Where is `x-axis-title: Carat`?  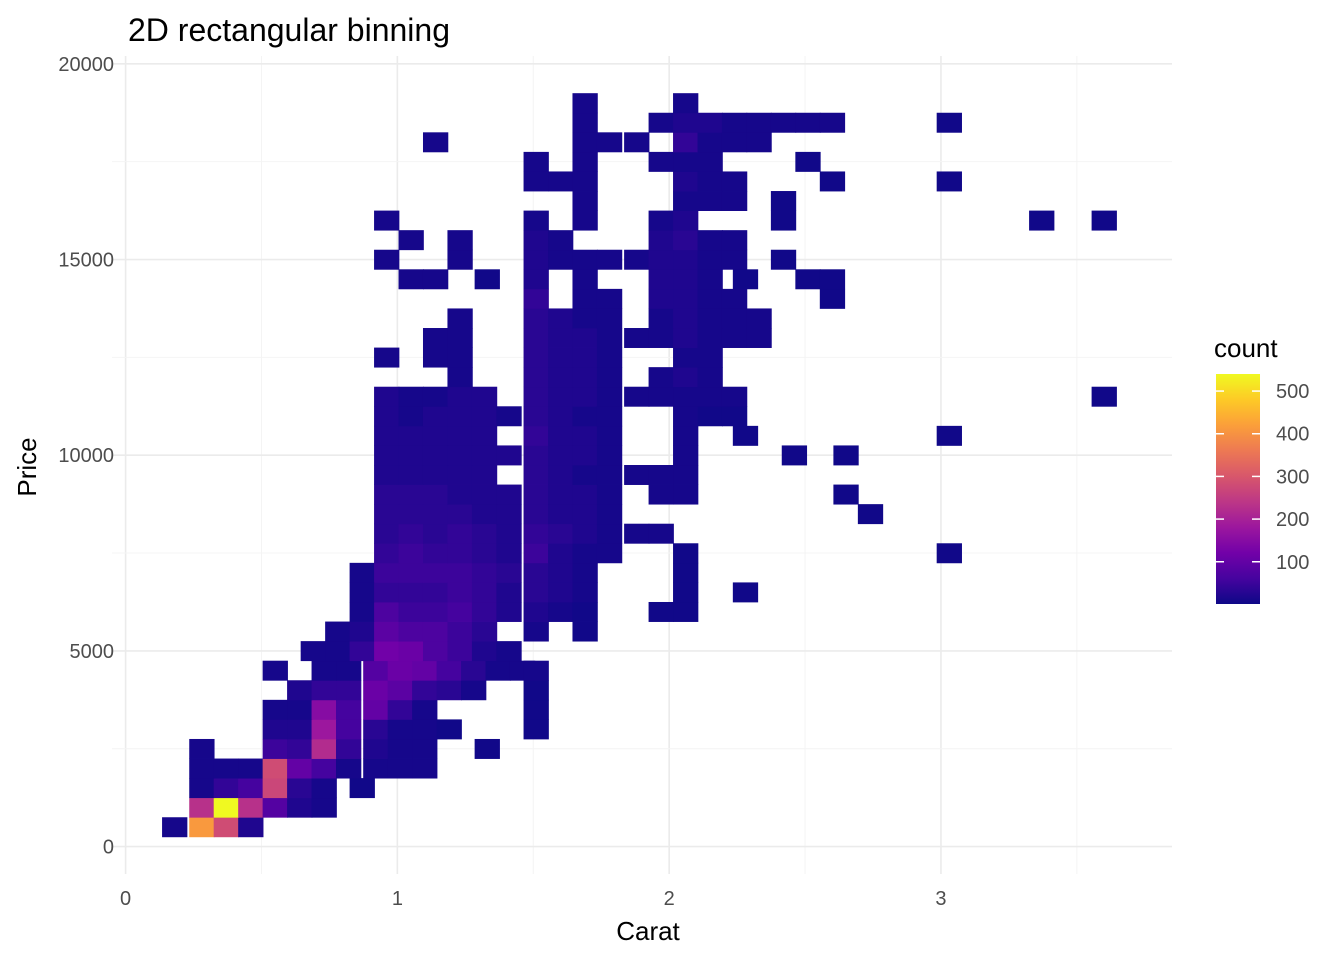
x-axis-title: Carat is located at coordinates (648, 931).